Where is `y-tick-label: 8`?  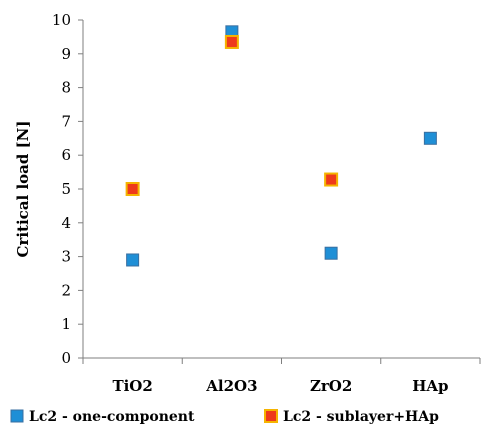
y-tick-label: 8 is located at coordinates (66, 88).